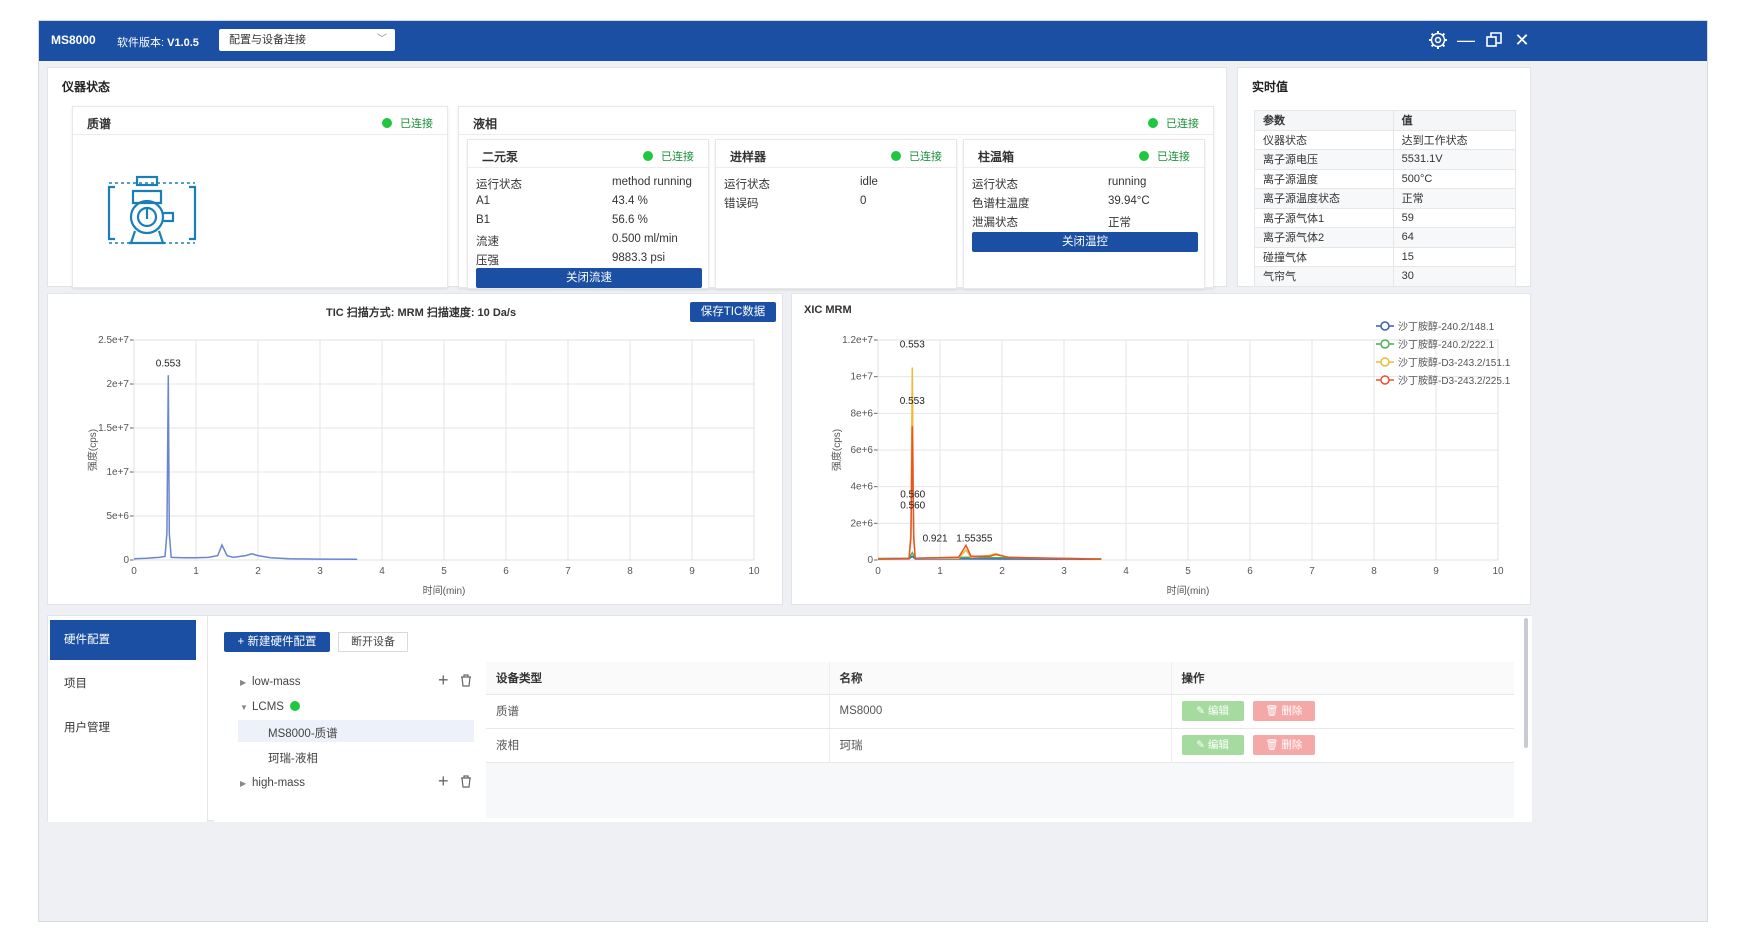 The image size is (1743, 931). What do you see at coordinates (1446, 326) in the screenshot?
I see `legend-label: 沙丁胺醇-240.2/148.1` at bounding box center [1446, 326].